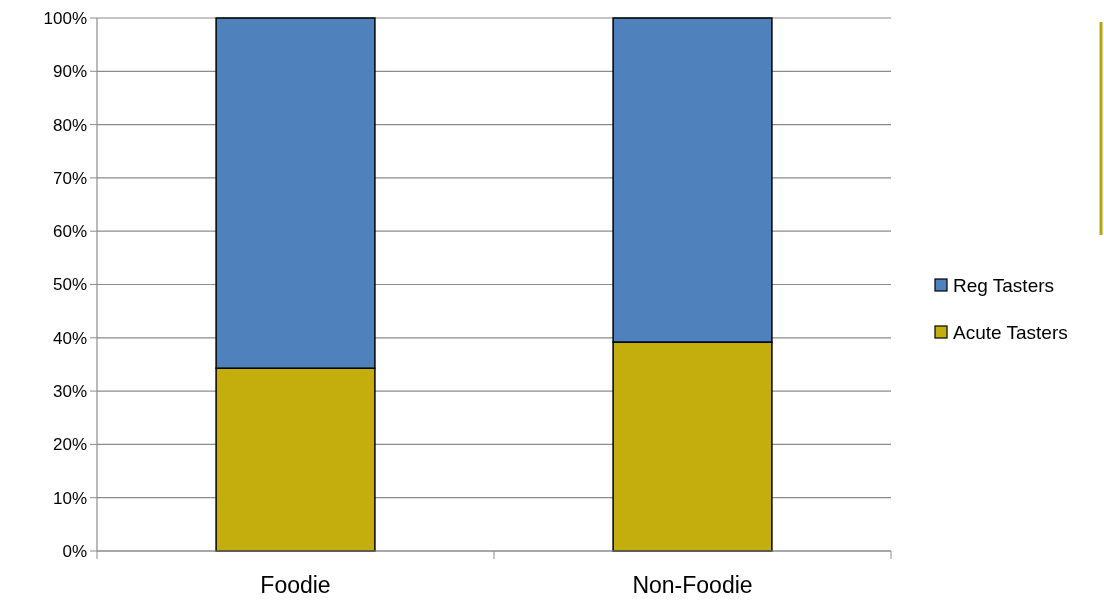  I want to click on y-tick-label: 0%, so click(74, 551).